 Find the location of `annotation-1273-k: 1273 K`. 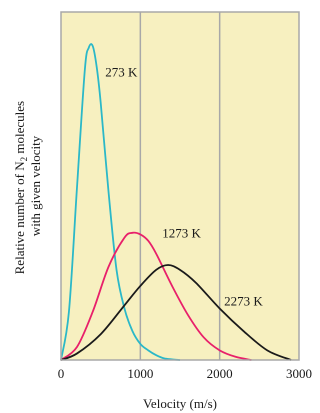

annotation-1273-k: 1273 K is located at coordinates (181, 233).